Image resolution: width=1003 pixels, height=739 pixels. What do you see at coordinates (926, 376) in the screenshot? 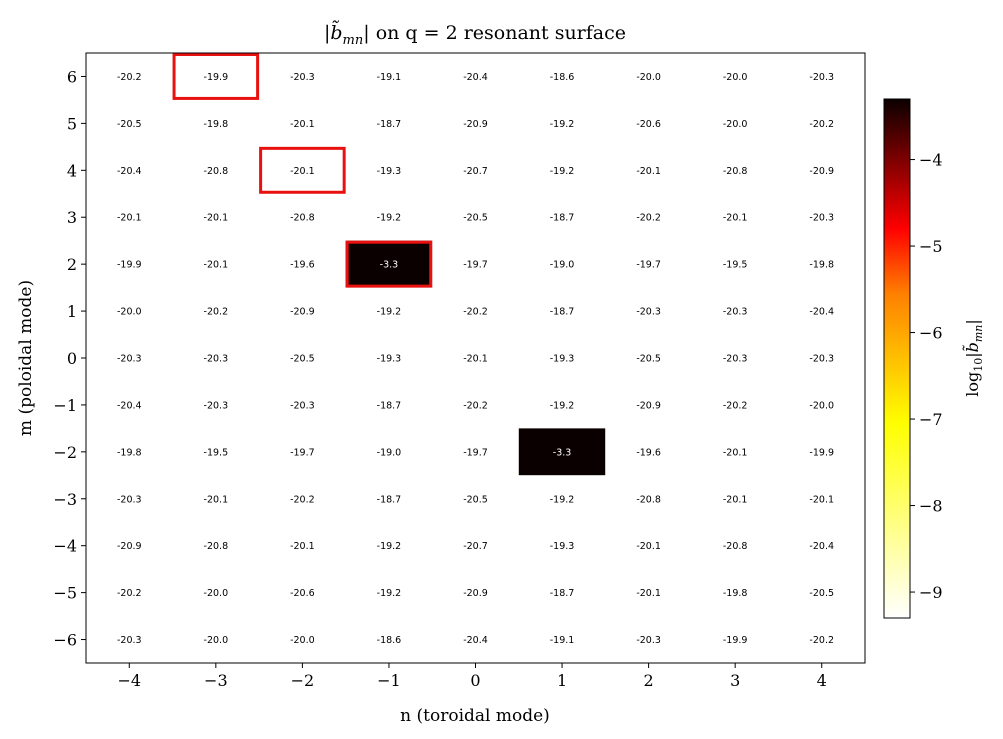
I see `colorbar-ticks: −4 −5 −6 −7 −8 −9` at bounding box center [926, 376].